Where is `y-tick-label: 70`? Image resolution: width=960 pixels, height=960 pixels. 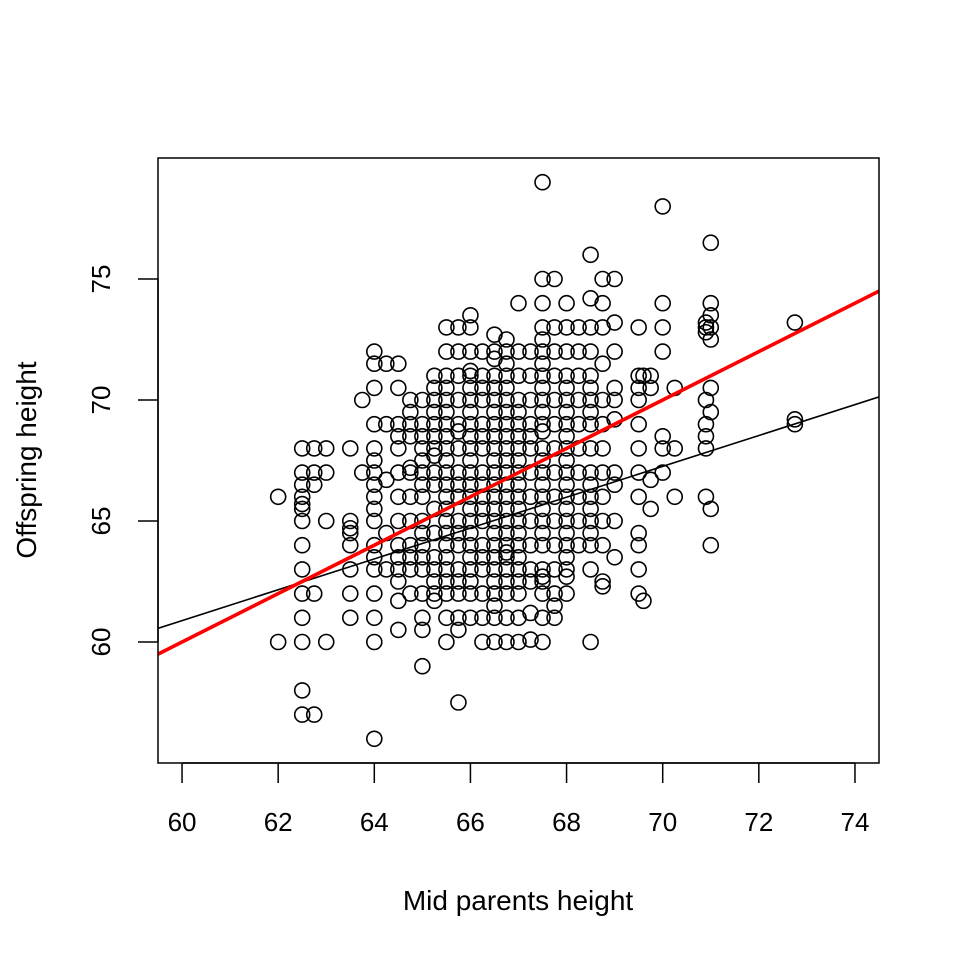 y-tick-label: 70 is located at coordinates (101, 400).